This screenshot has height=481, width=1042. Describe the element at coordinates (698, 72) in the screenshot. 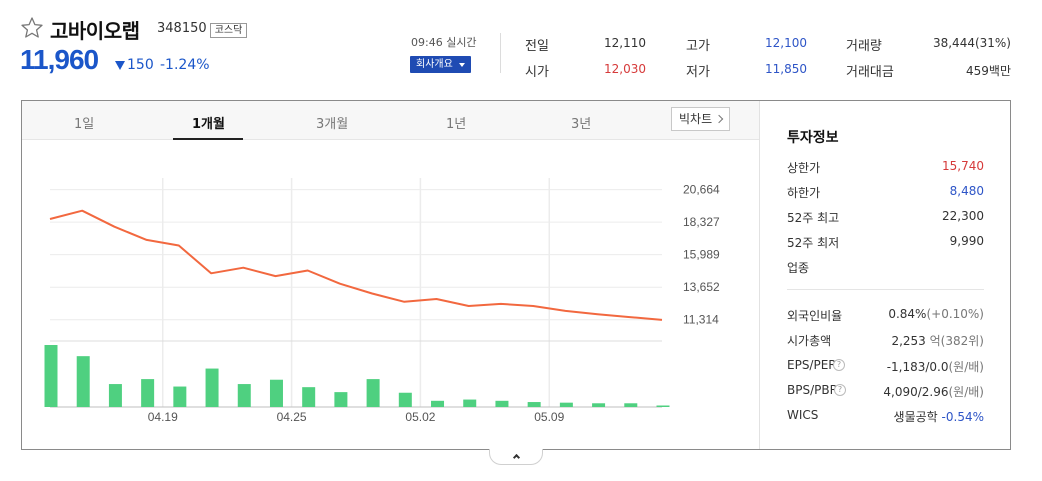

I see `low-label: 저가` at that location.